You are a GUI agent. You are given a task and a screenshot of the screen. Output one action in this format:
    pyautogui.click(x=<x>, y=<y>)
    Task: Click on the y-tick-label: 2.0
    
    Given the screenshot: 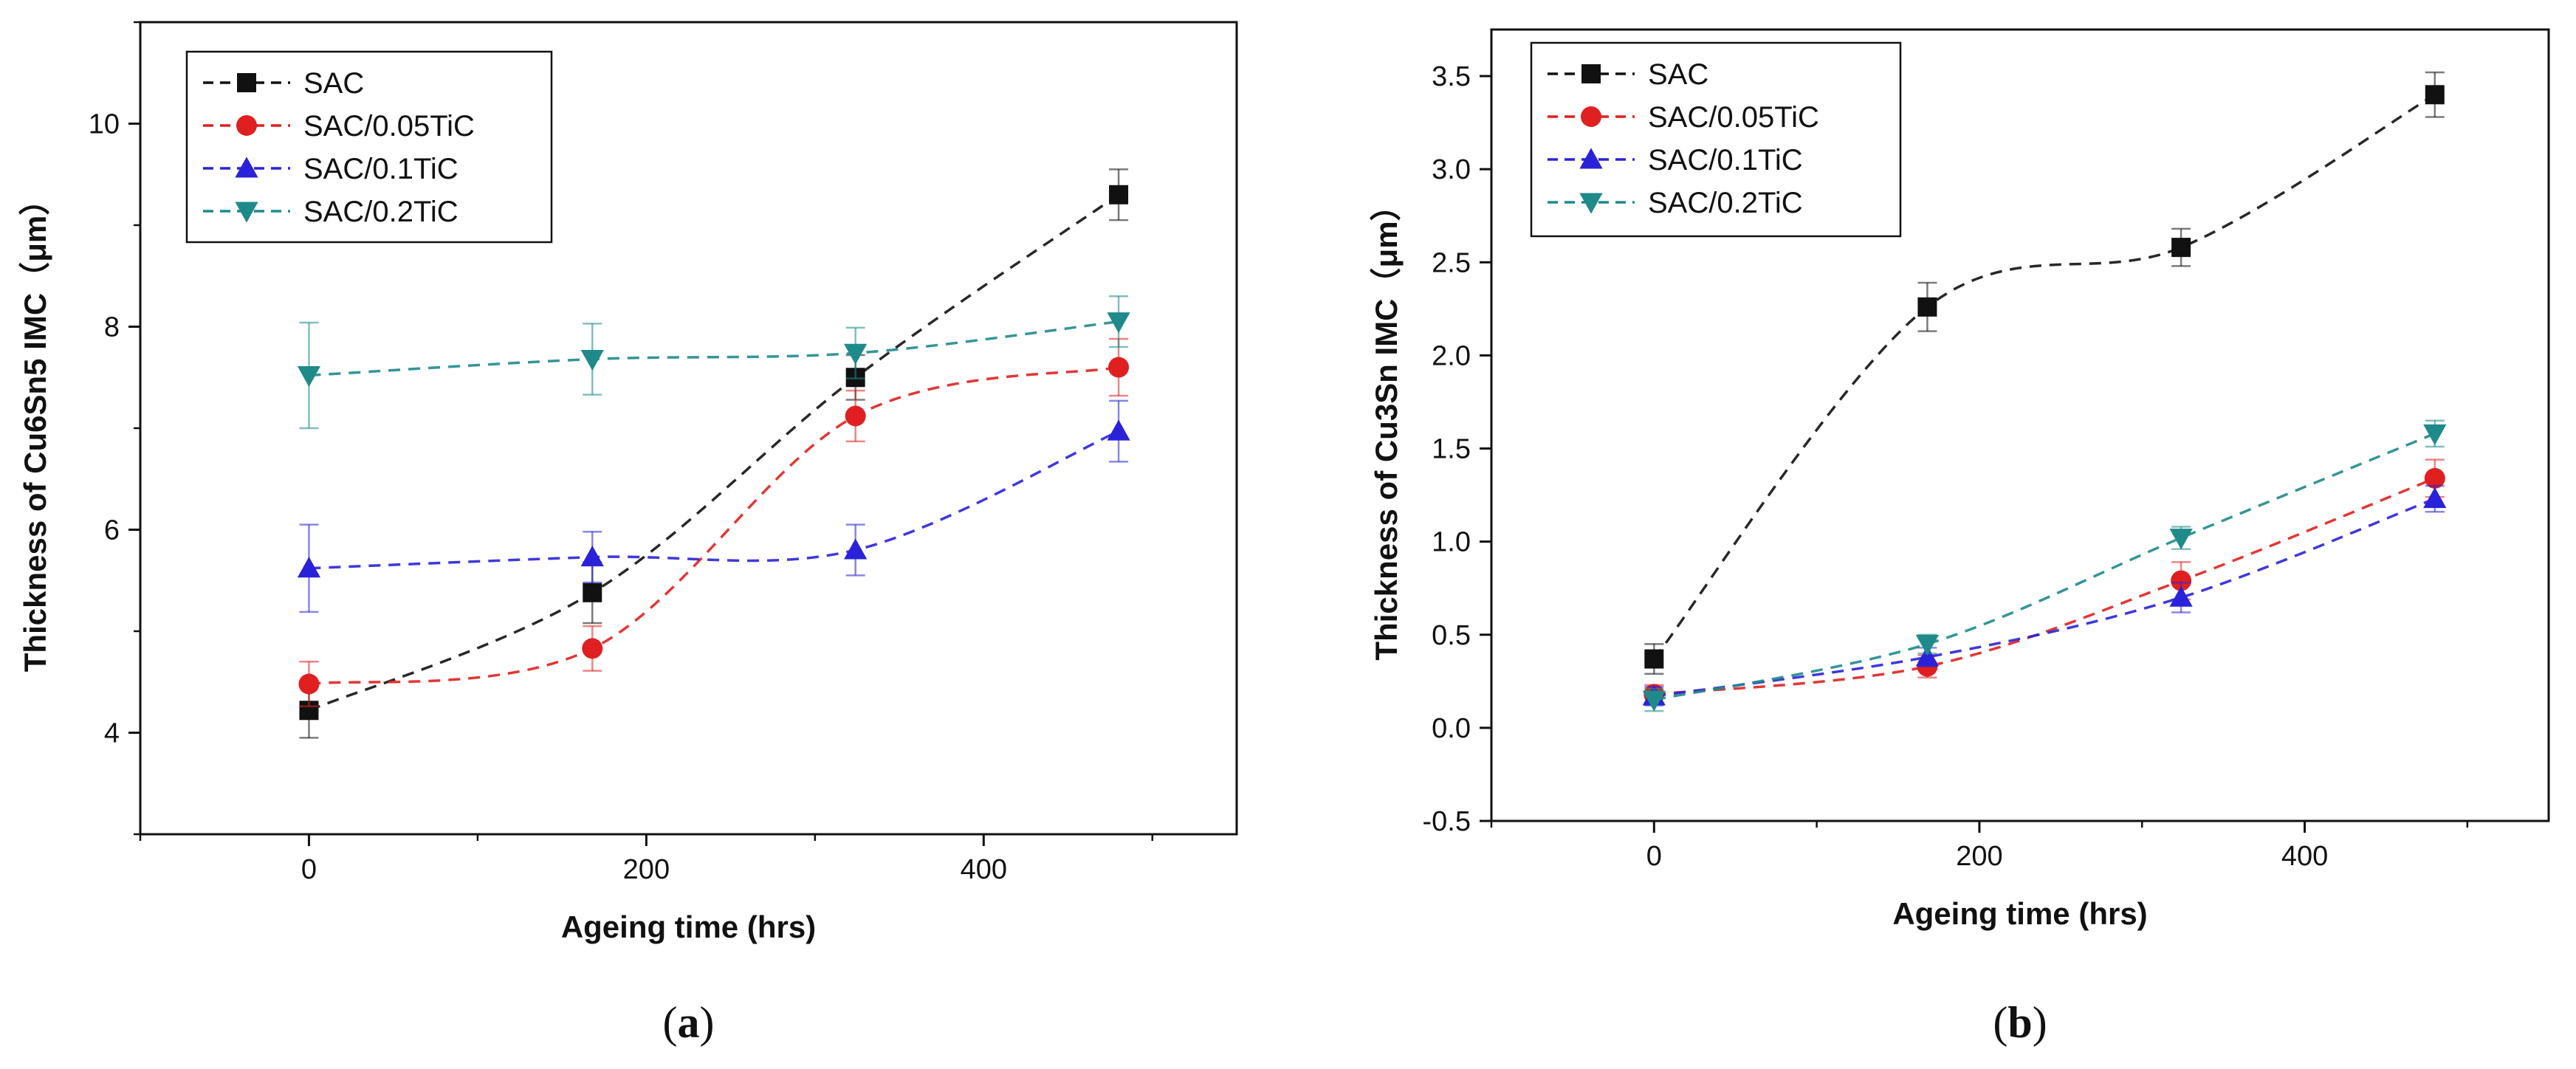 What is the action you would take?
    pyautogui.click(x=1451, y=355)
    